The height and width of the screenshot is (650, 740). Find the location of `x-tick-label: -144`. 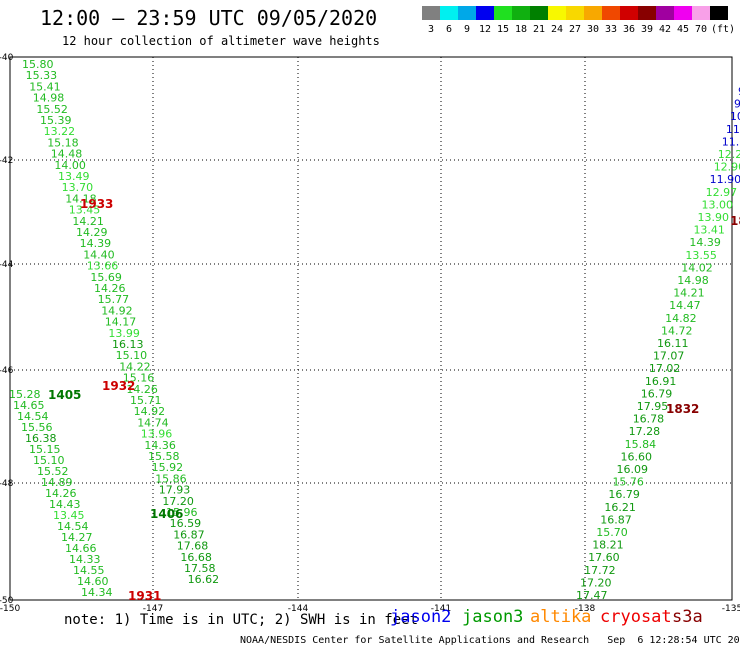

x-tick-label: -144 is located at coordinates (298, 608).